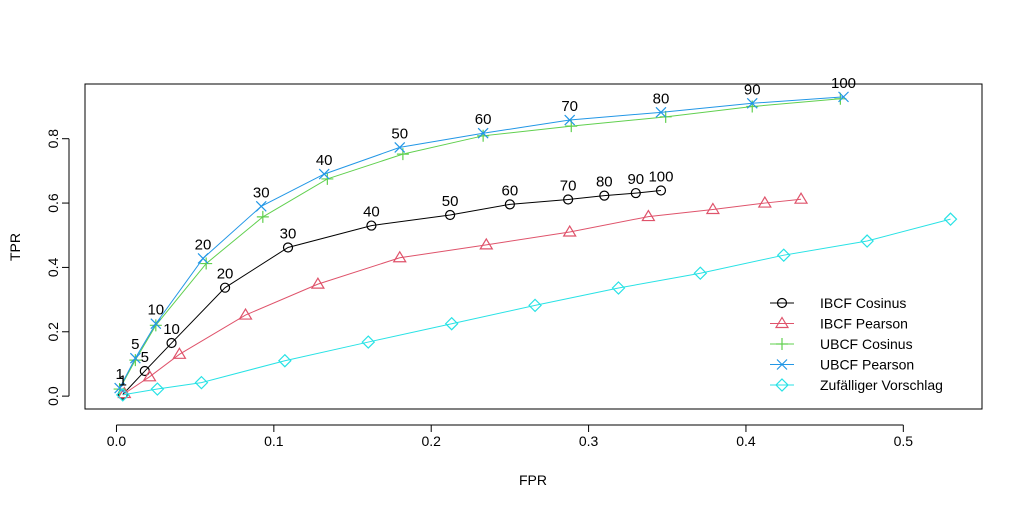 This screenshot has height=512, width=1024. I want to click on point-label: 1, so click(123, 381).